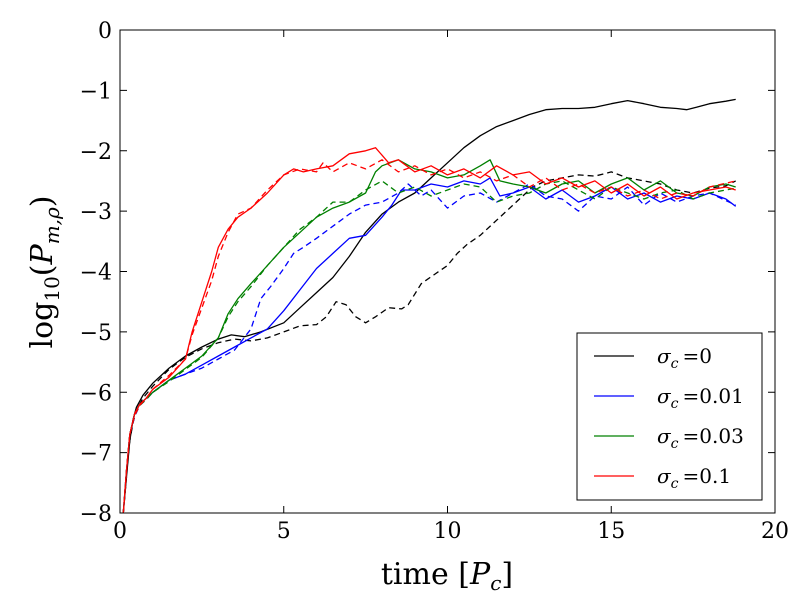 The height and width of the screenshot is (612, 812). What do you see at coordinates (669, 416) in the screenshot?
I see `legend-box` at bounding box center [669, 416].